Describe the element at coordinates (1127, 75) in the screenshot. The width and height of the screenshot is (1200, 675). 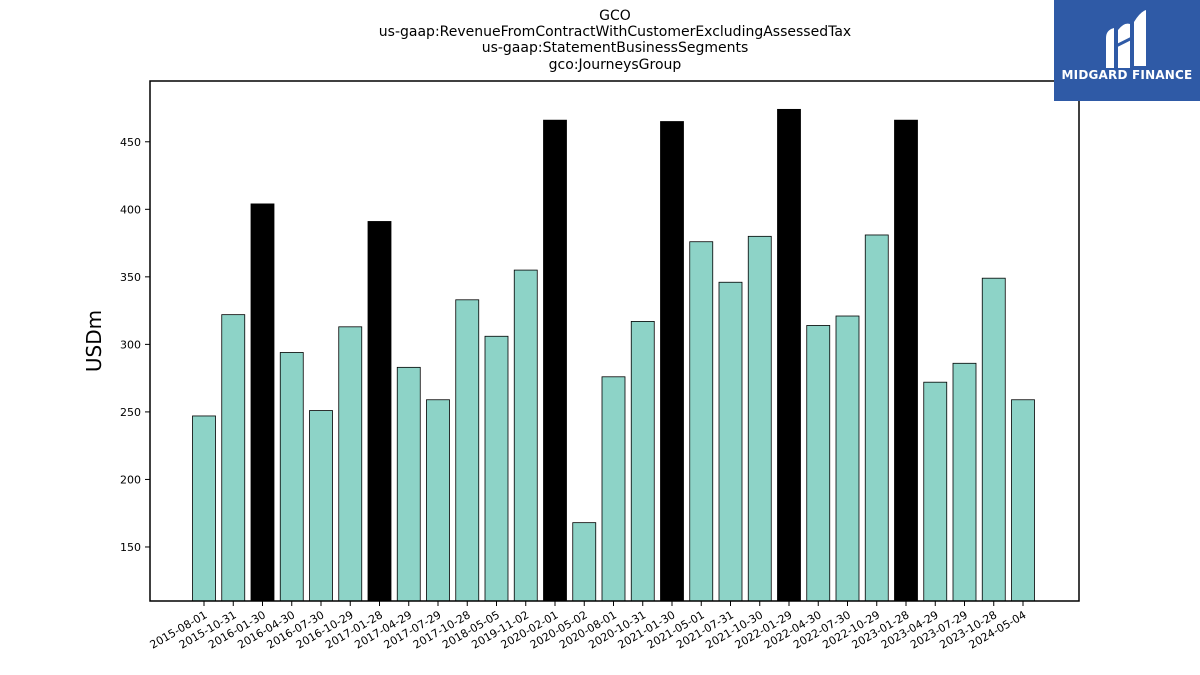
I see `logo-text: MIDGARD FINANCE` at that location.